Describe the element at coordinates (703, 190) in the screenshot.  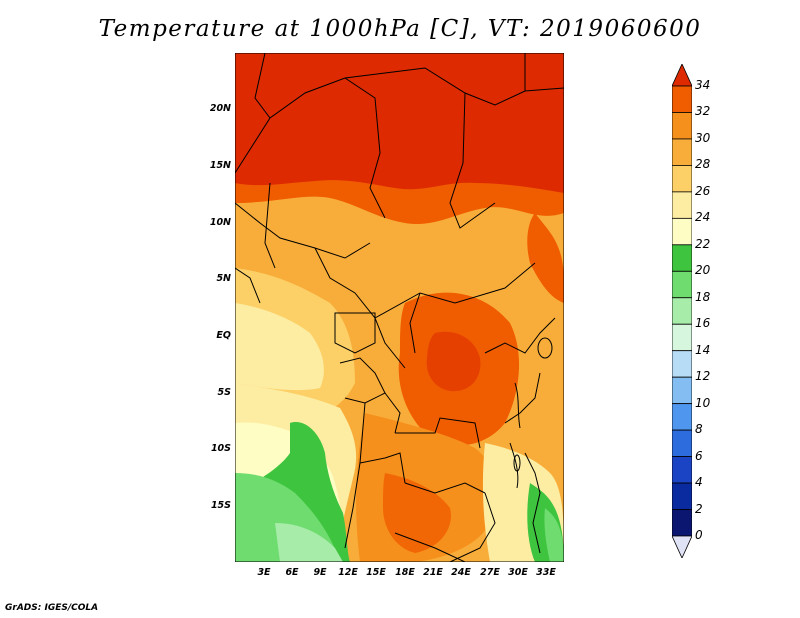
I see `colorbar-label-26: 26` at that location.